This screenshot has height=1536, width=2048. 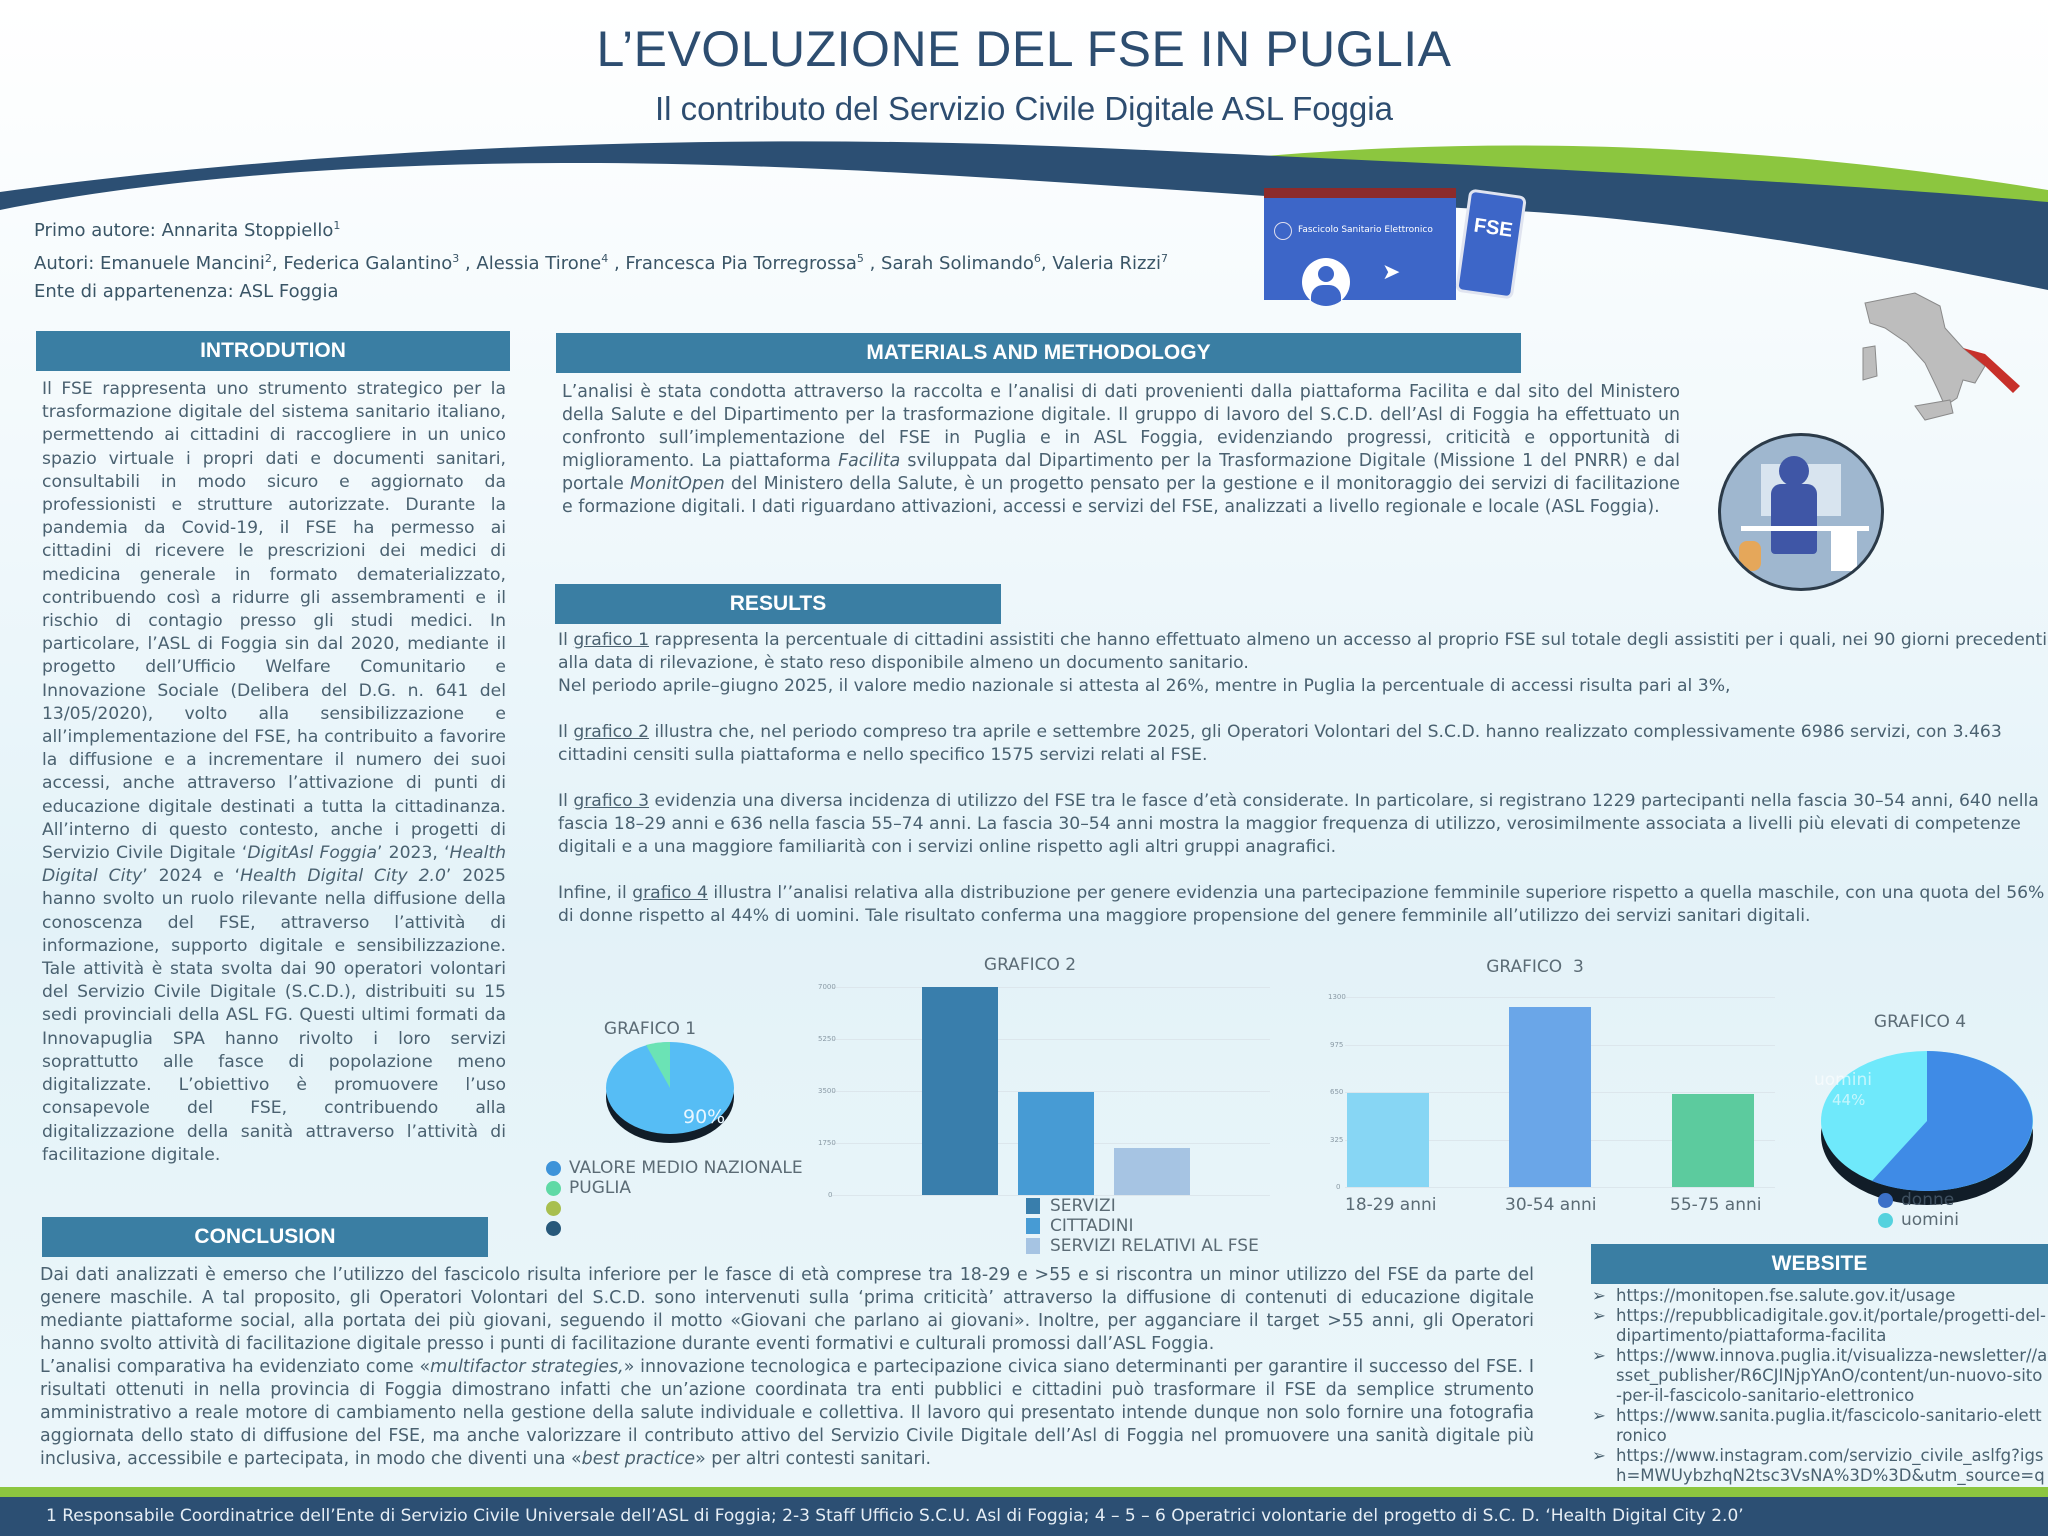 I want to click on fse-illustration: Fascicolo Sanitario Elettronico ➤ FSE, so click(x=1399, y=255).